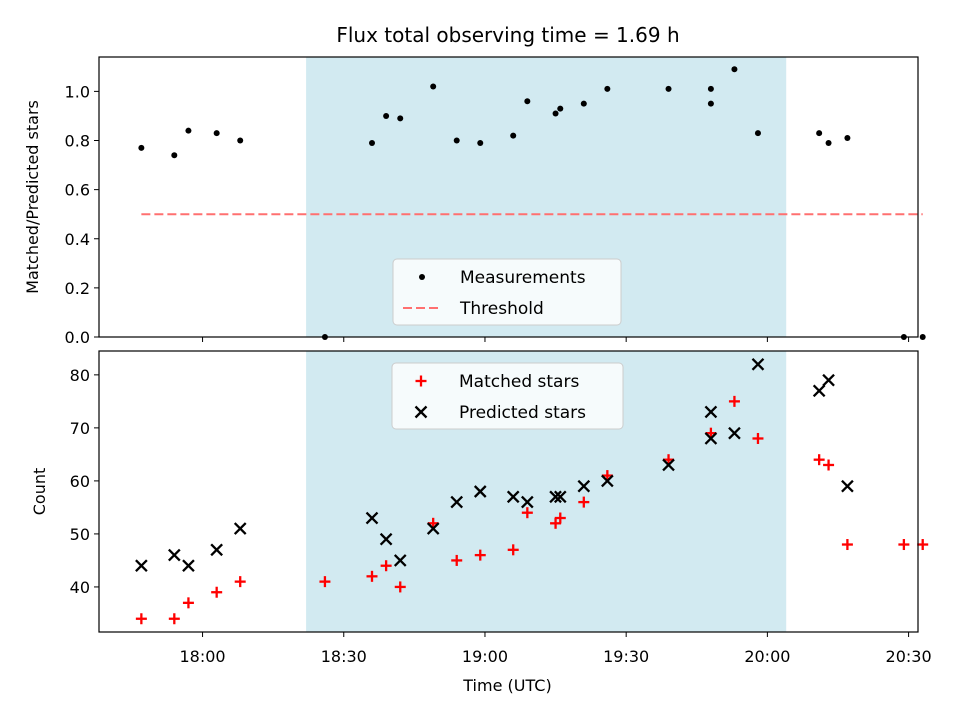  I want to click on legend-predicted-swatch, so click(421, 412).